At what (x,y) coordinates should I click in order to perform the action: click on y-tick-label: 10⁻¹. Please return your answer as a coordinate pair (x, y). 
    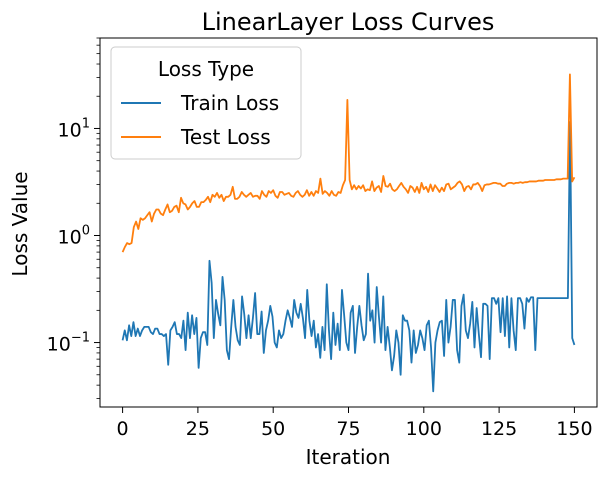
    Looking at the image, I should click on (68, 343).